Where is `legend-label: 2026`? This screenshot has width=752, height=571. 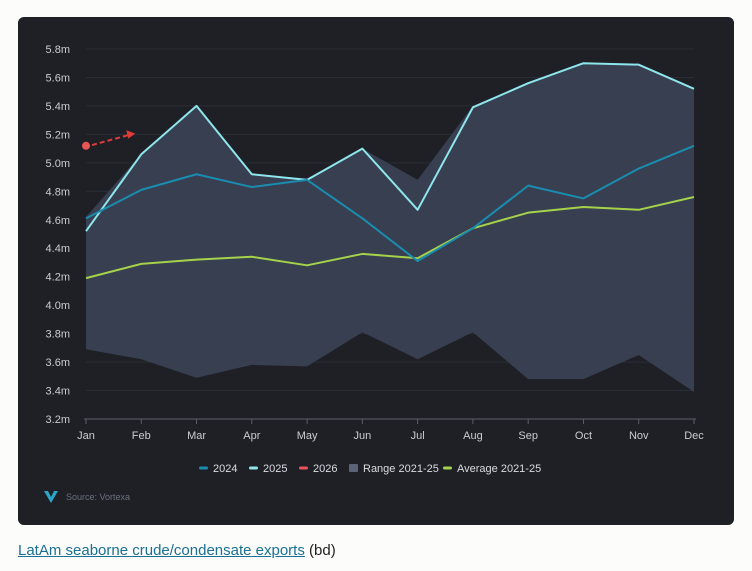 legend-label: 2026 is located at coordinates (325, 469).